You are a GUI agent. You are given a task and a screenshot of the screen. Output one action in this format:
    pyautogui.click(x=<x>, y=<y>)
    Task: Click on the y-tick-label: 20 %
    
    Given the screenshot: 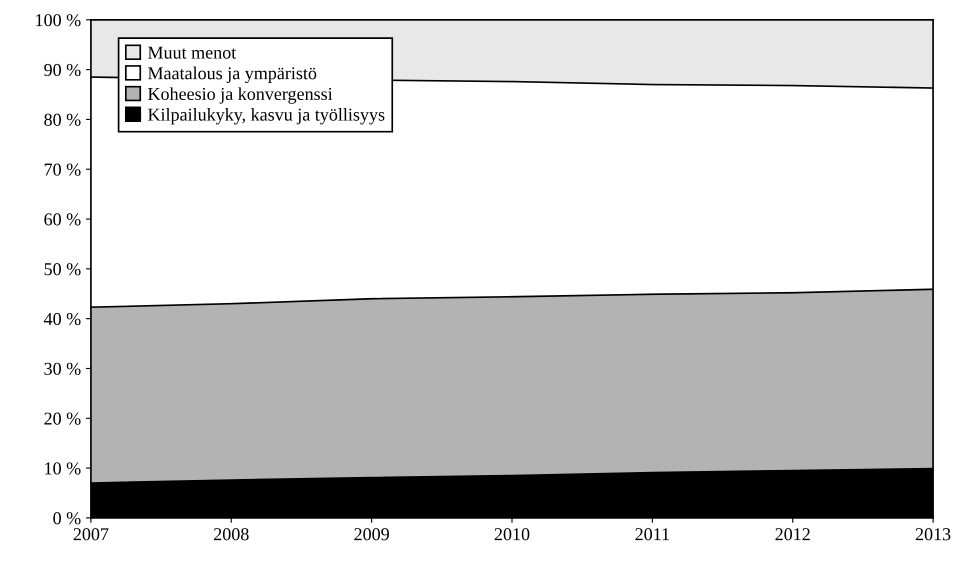 What is the action you would take?
    pyautogui.click(x=62, y=418)
    